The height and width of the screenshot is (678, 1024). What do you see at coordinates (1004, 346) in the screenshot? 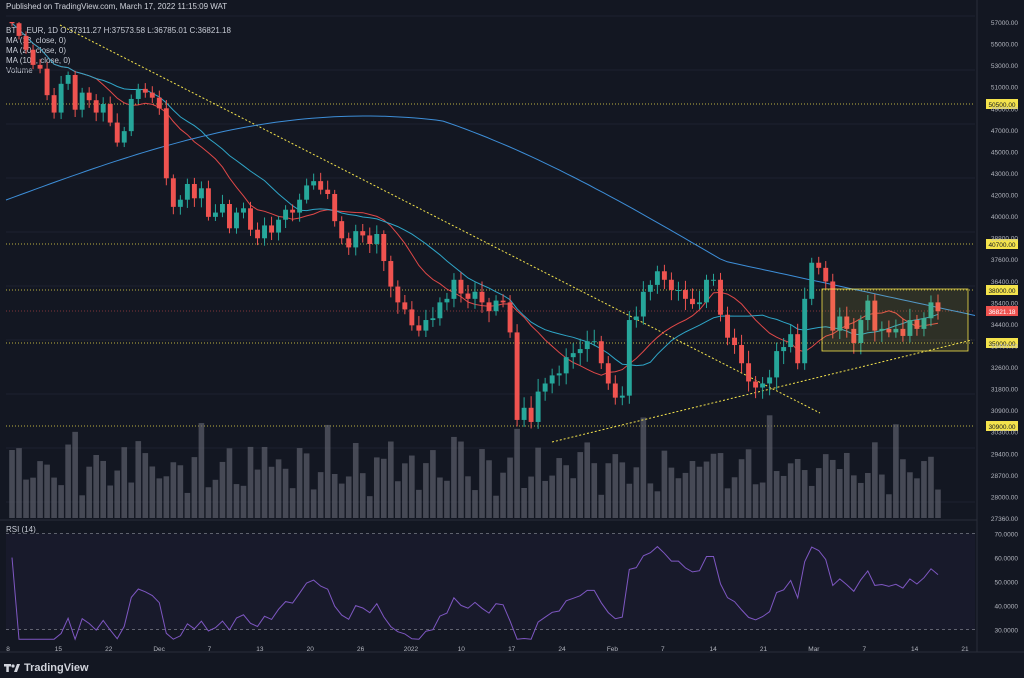
I see `y-tick-label: 33400.00` at bounding box center [1004, 346].